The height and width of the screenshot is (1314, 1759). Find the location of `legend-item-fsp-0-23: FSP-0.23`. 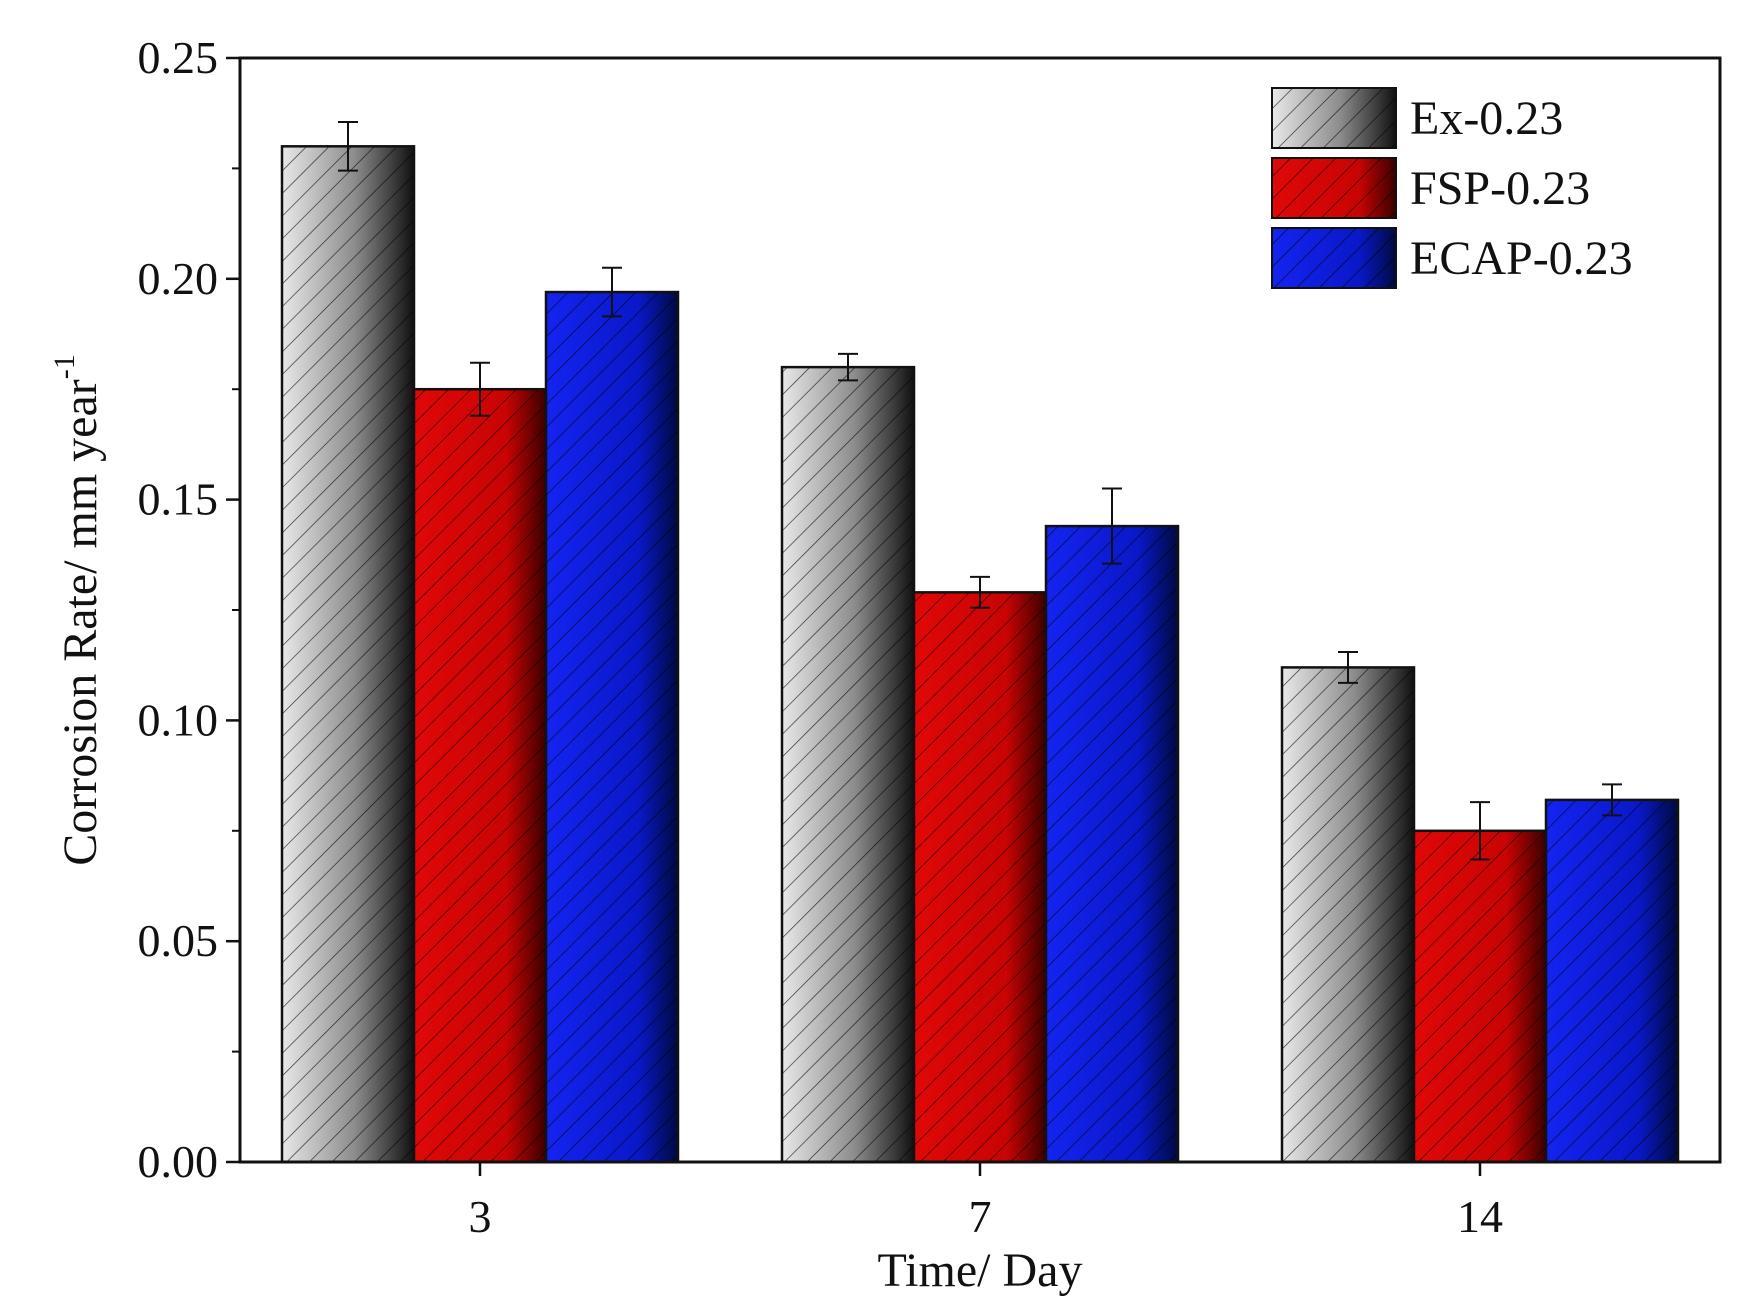

legend-item-fsp-0-23: FSP-0.23 is located at coordinates (1430, 188).